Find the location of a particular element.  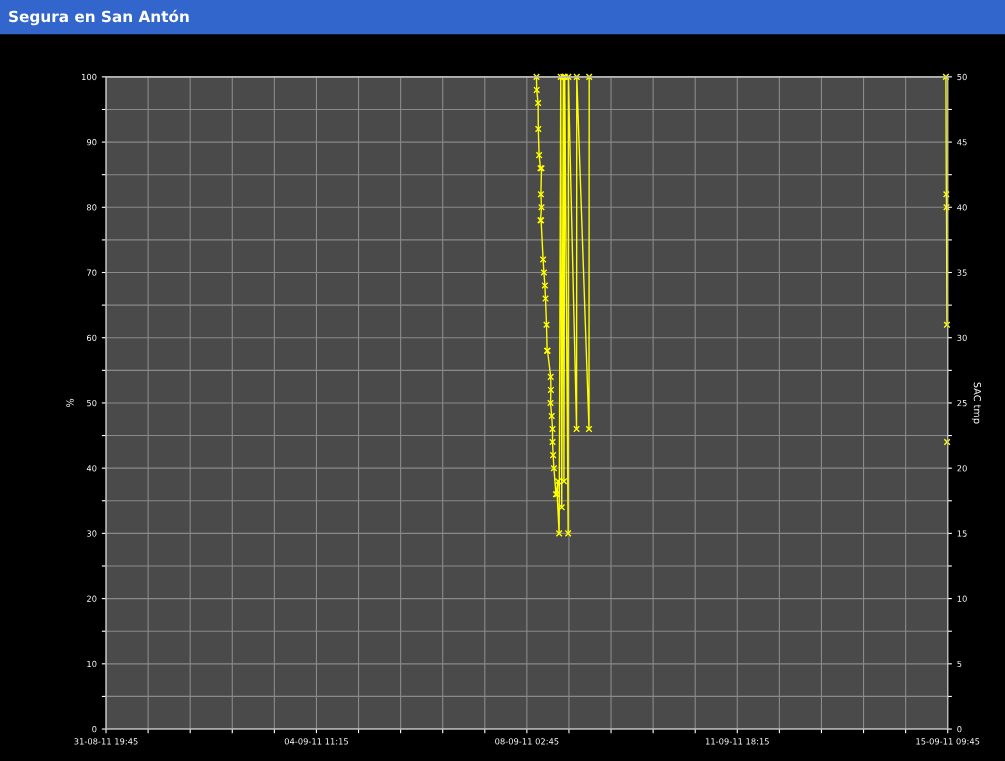

x-tick-label: 11-09-11 18:15 is located at coordinates (737, 741).